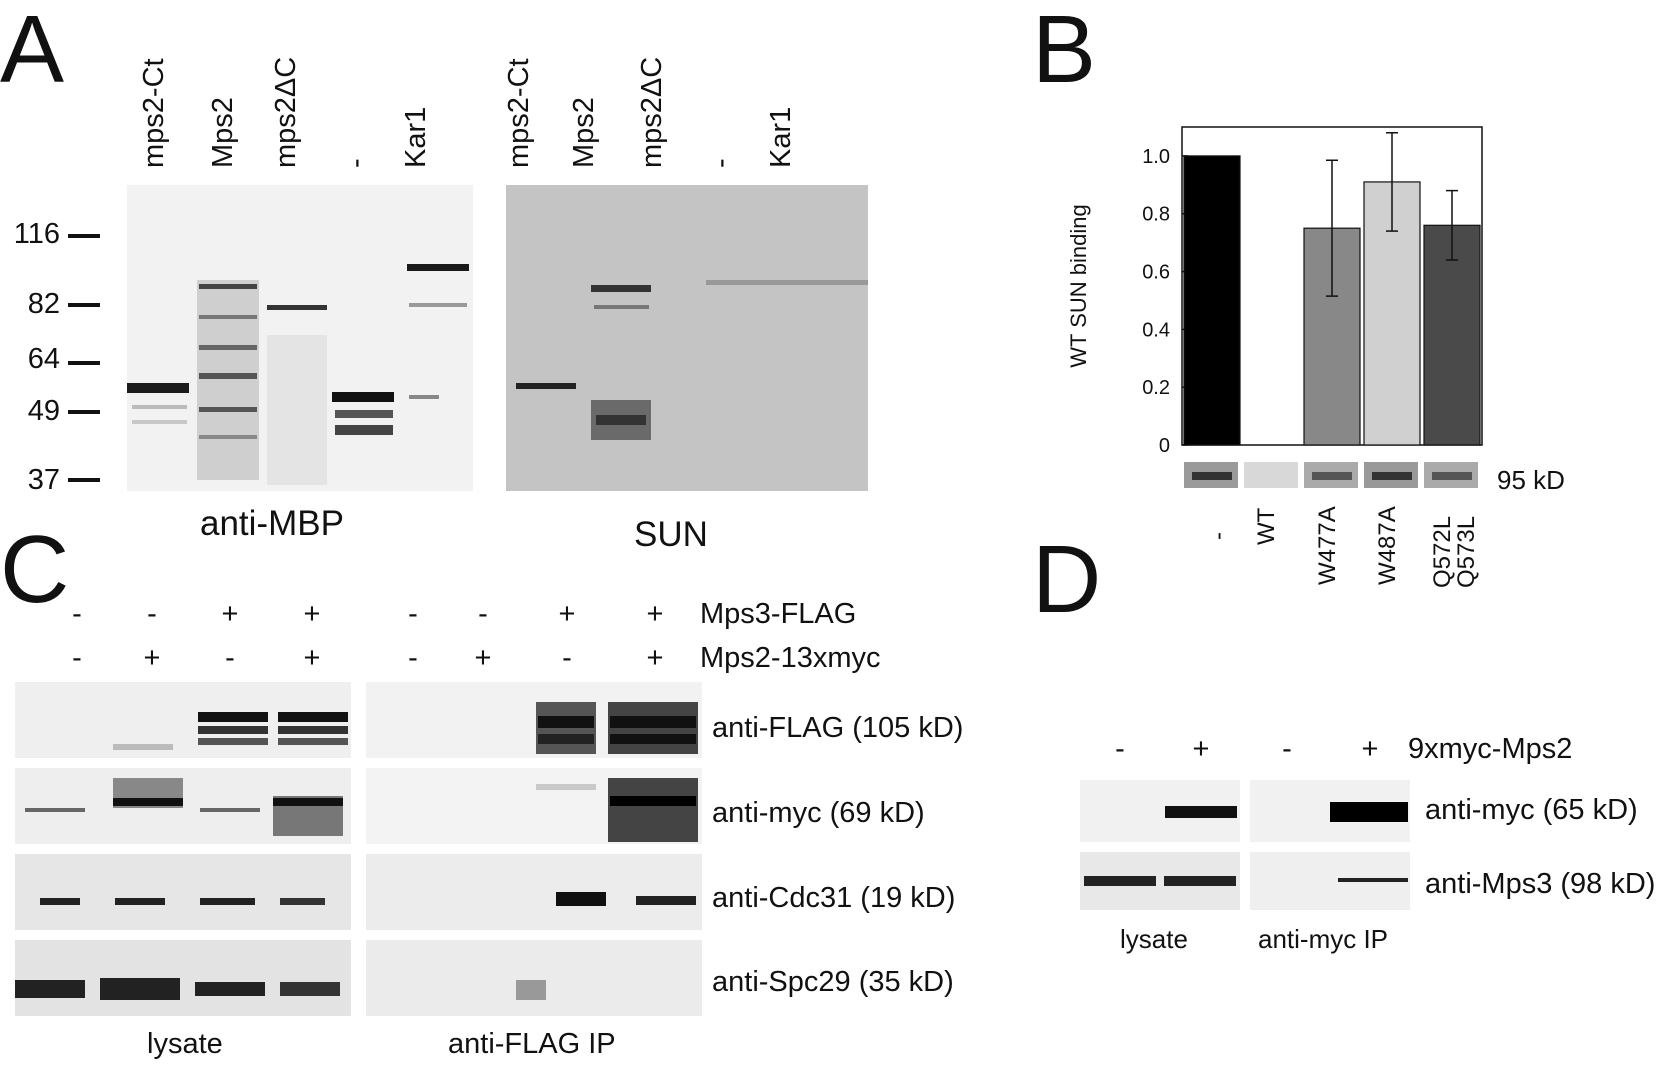 The width and height of the screenshot is (1669, 1067). Describe the element at coordinates (185, 1044) in the screenshot. I see `footer-lysate: lysate` at that location.